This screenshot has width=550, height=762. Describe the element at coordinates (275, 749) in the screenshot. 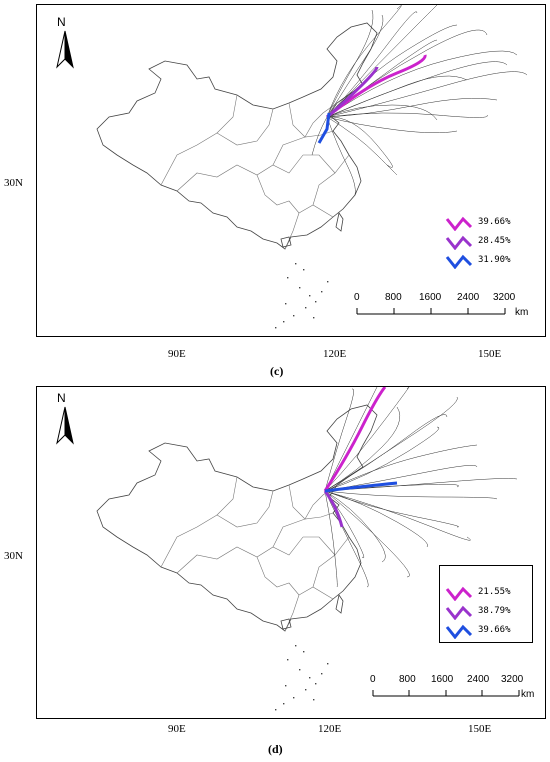

I see `panel-caption: (d)` at that location.